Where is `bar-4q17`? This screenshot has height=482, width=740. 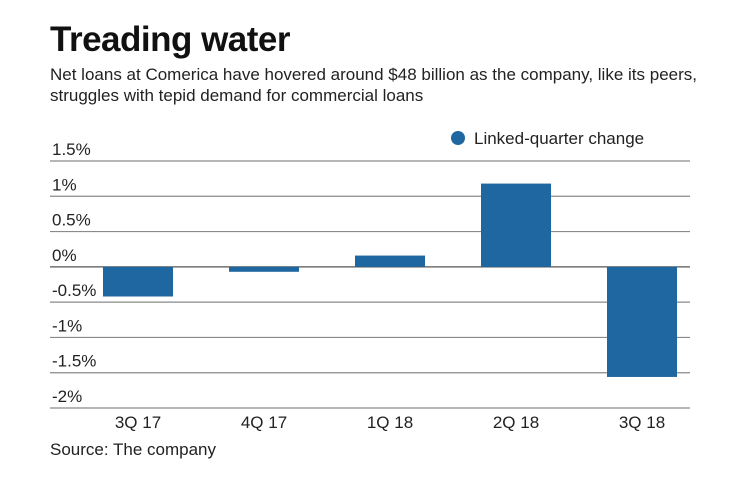
bar-4q17 is located at coordinates (264, 269).